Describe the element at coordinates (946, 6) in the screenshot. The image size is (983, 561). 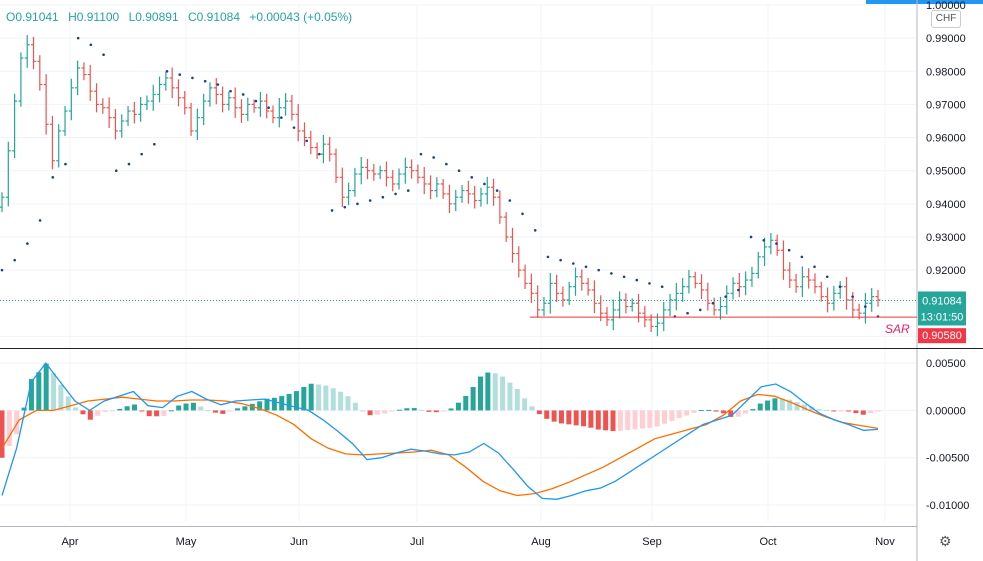
I see `y-tick-label: 1.00000` at that location.